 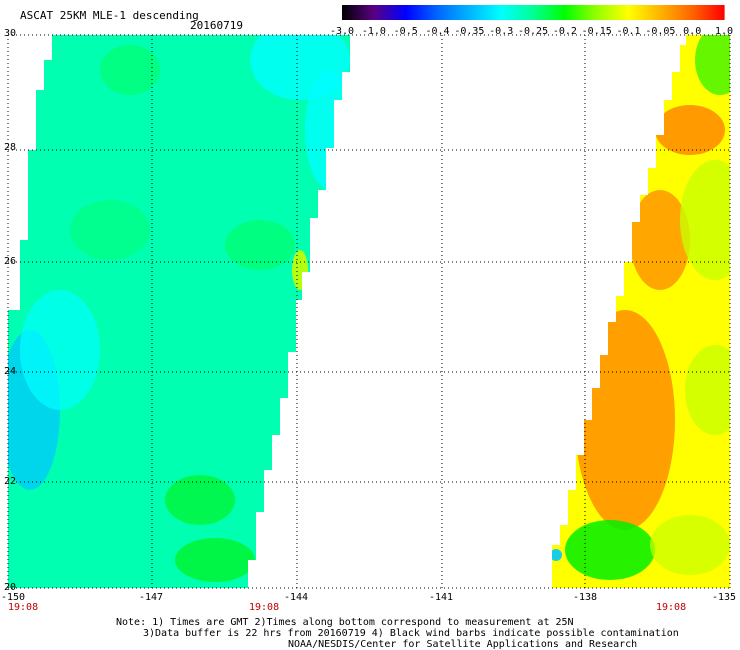 I want to click on blue-dot, so click(x=557, y=555).